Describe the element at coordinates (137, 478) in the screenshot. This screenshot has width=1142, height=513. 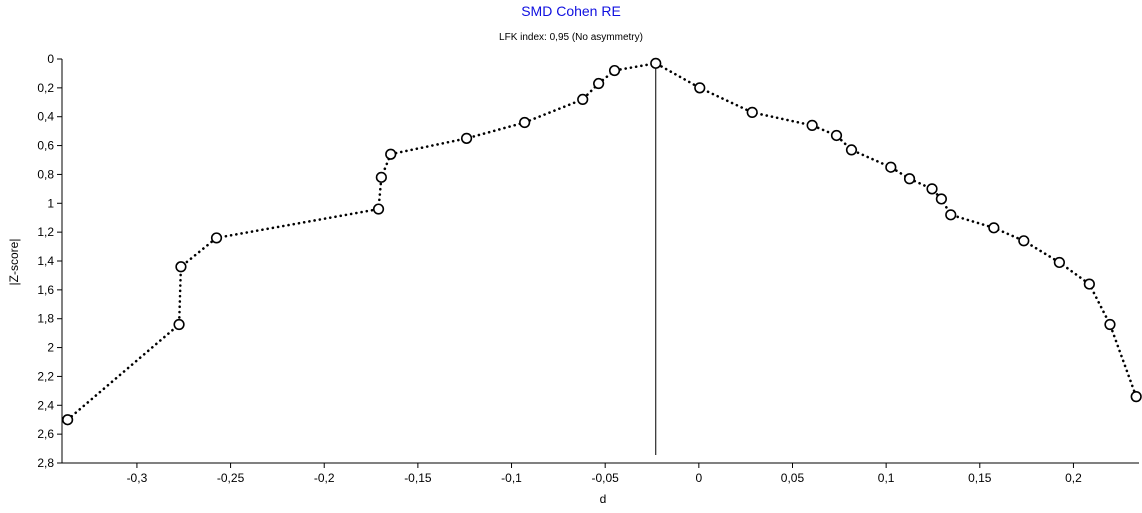
I see `x-tick-label: -0,3` at that location.